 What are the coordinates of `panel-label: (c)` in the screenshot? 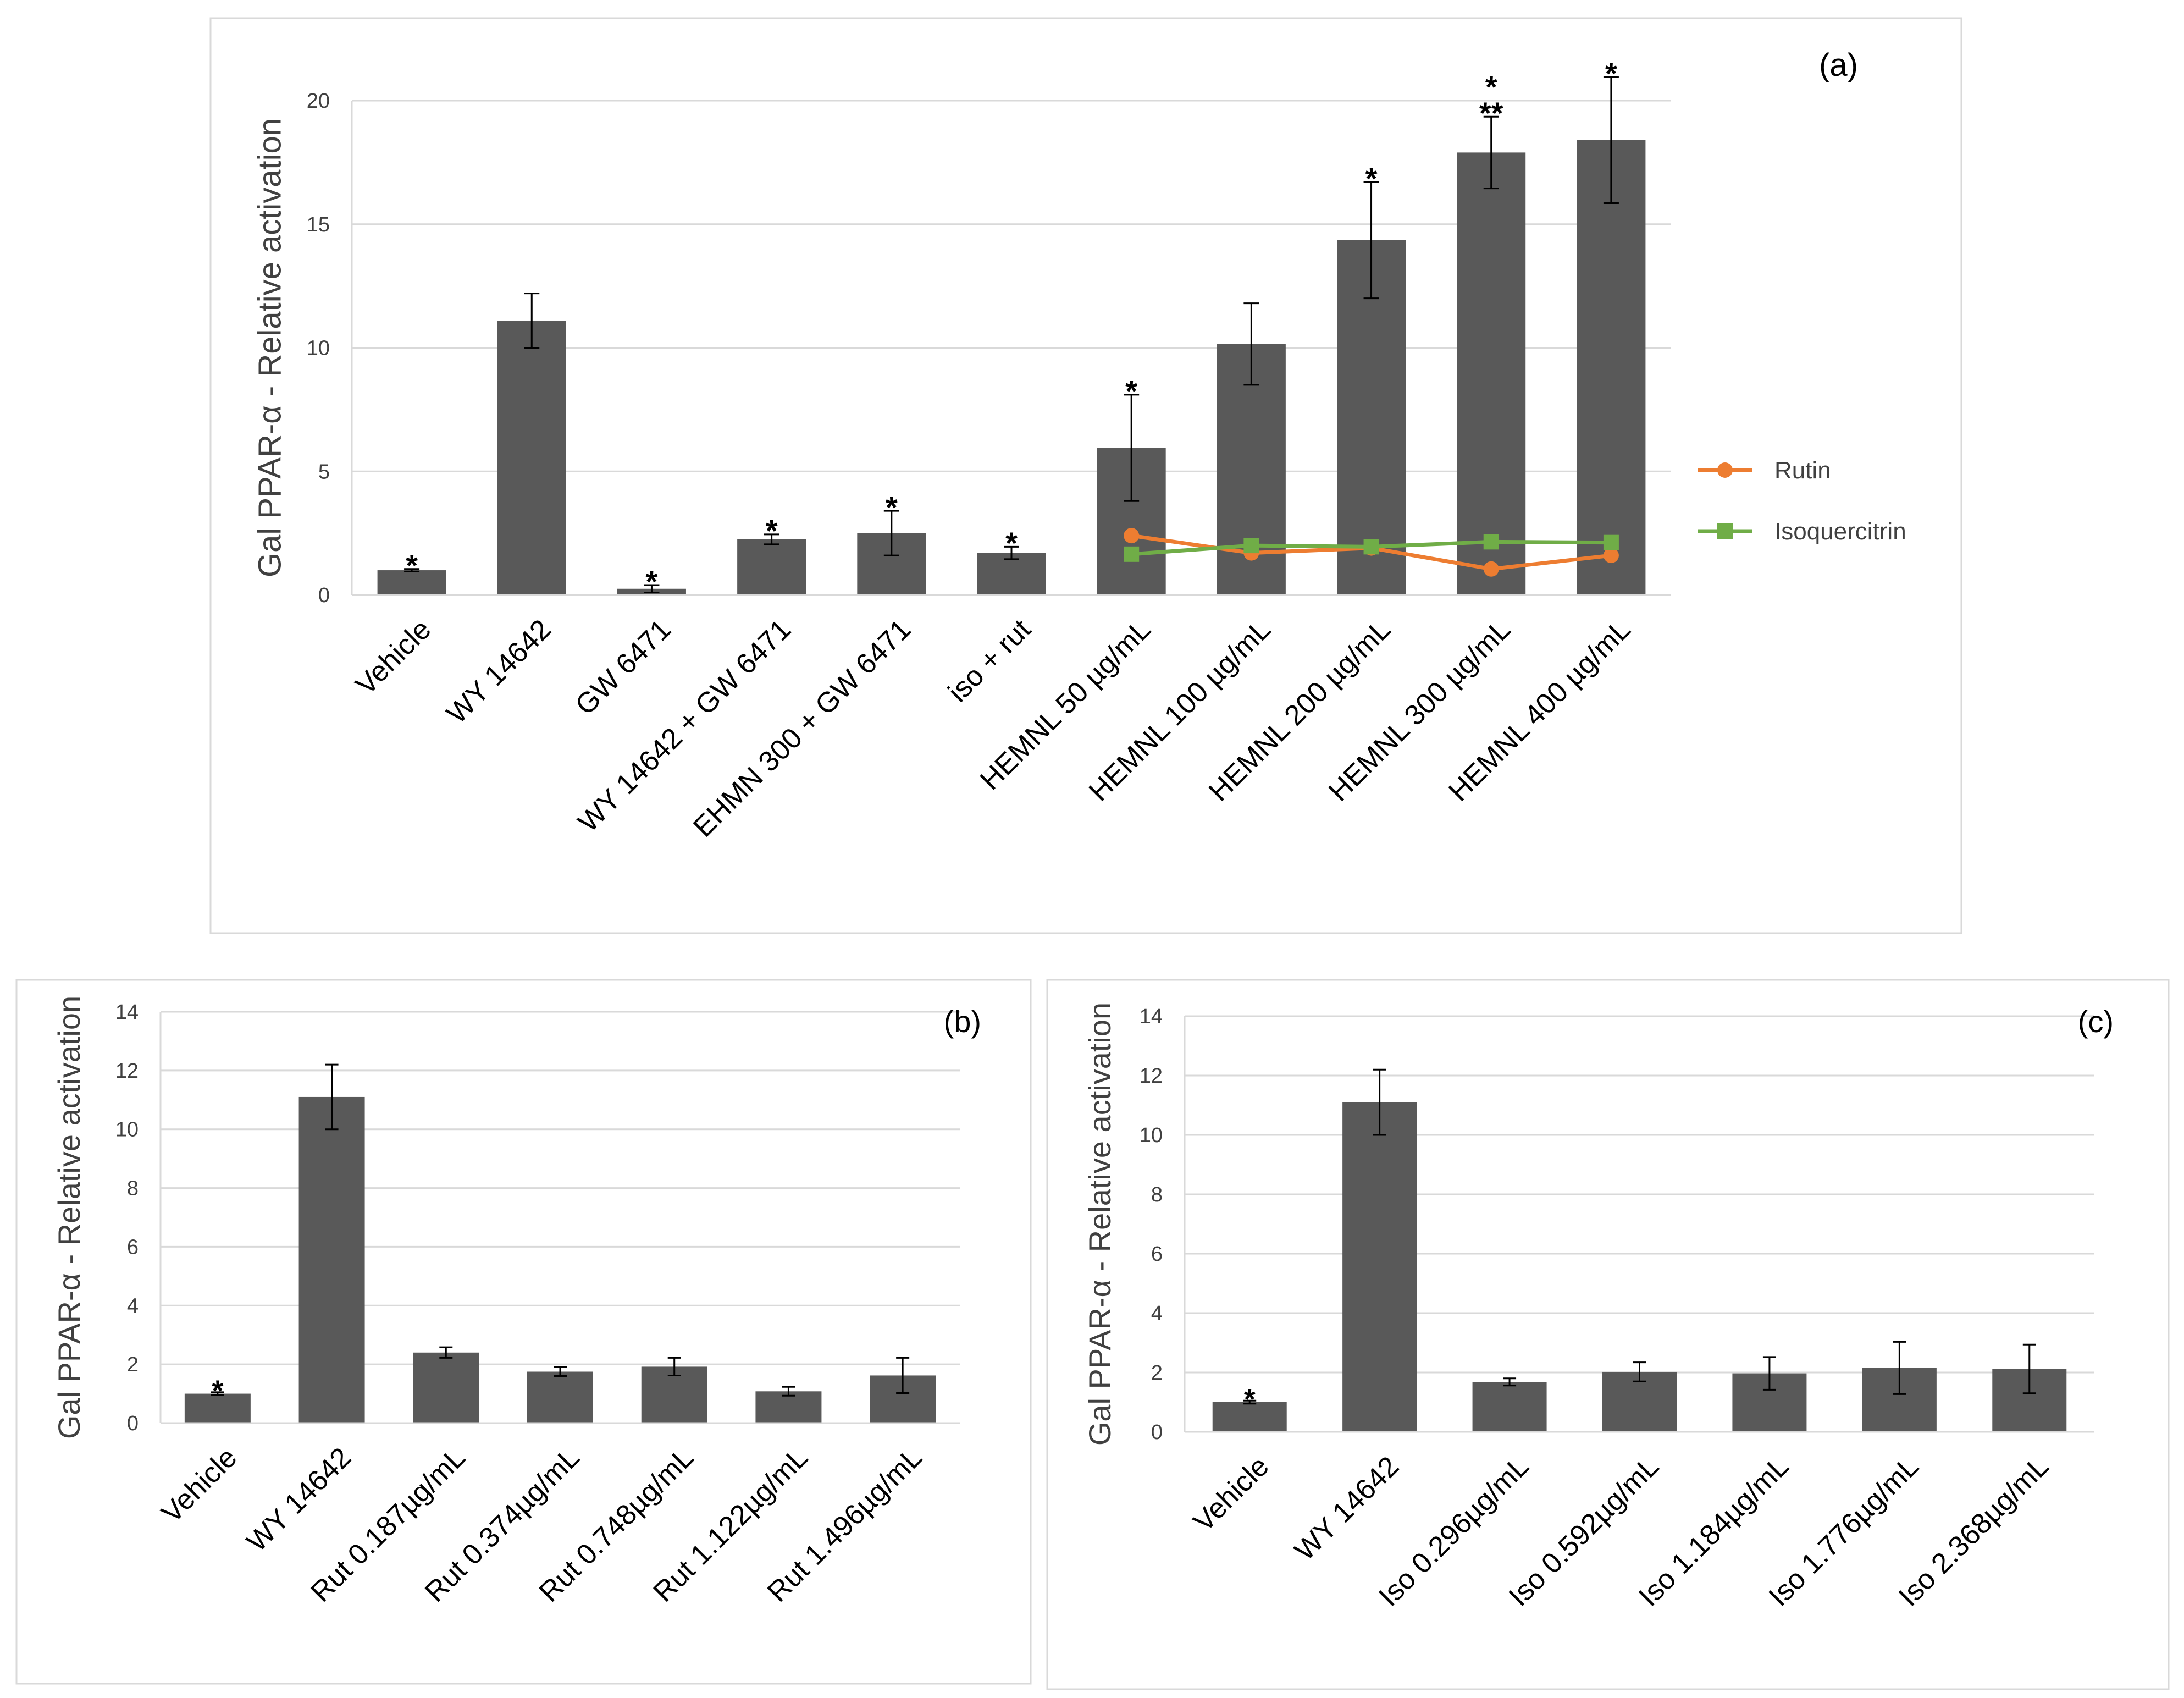 It's located at (2096, 1021).